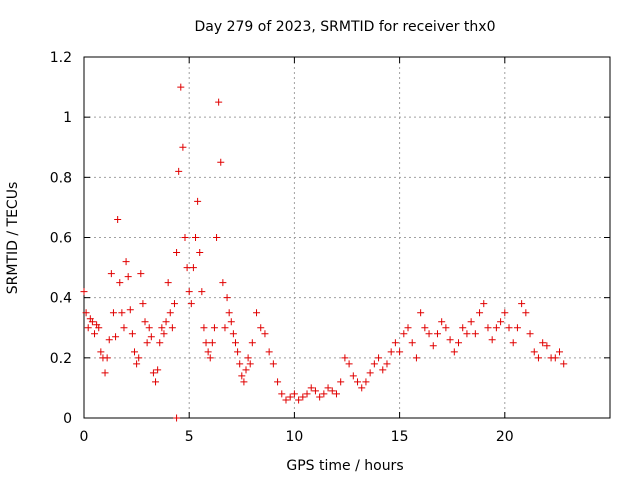  What do you see at coordinates (13, 238) in the screenshot?
I see `y-axis-title: SRMTID / TECUs` at bounding box center [13, 238].